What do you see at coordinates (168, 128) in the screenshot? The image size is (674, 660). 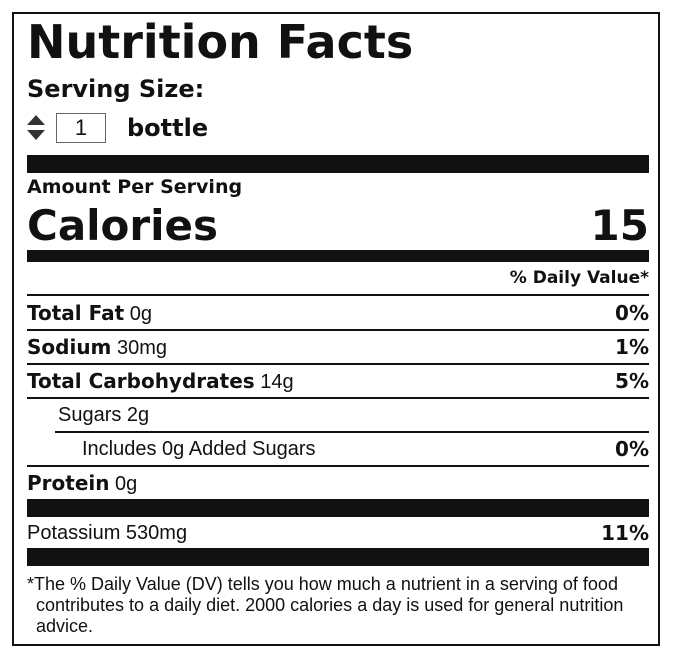 I see `serving-unit: bottle` at bounding box center [168, 128].